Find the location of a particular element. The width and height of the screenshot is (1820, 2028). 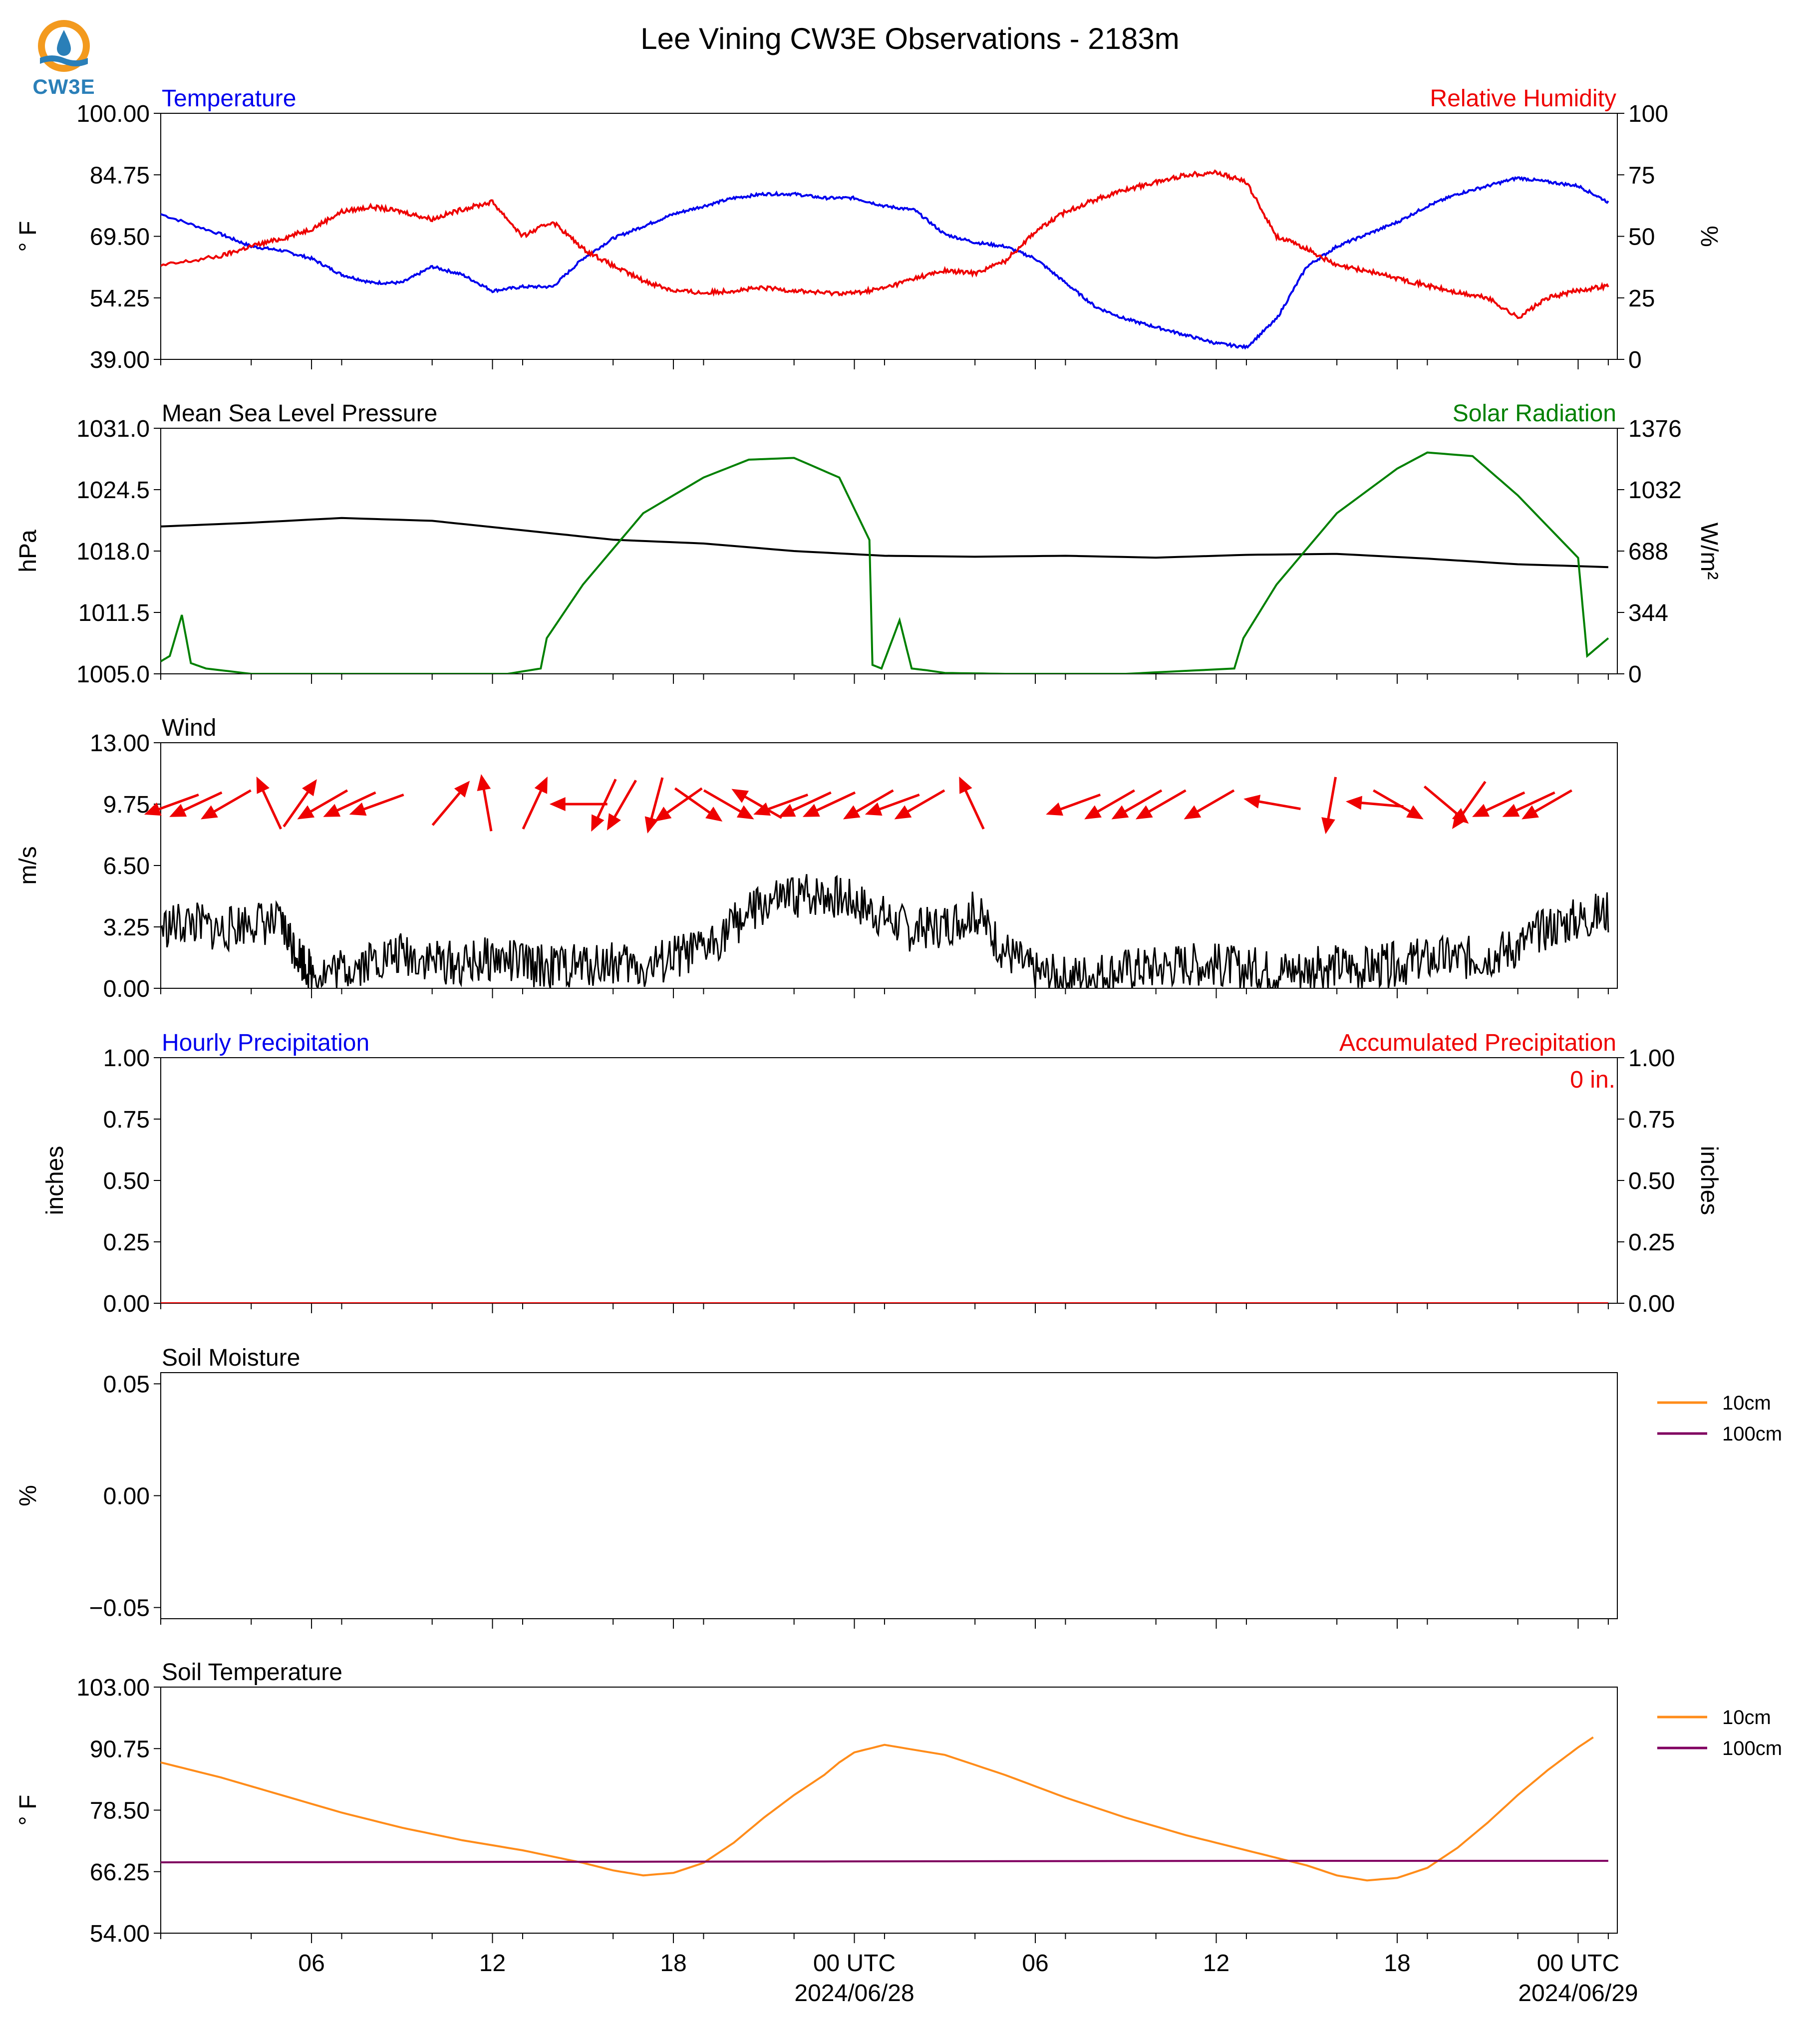

series-line-solar-radiation is located at coordinates (885, 562).